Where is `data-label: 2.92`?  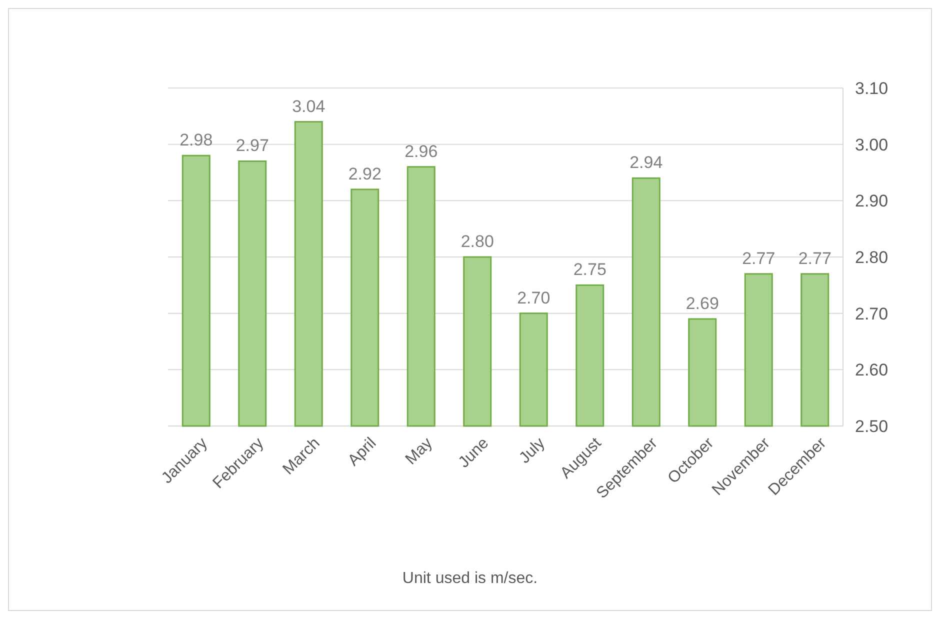 data-label: 2.92 is located at coordinates (365, 174).